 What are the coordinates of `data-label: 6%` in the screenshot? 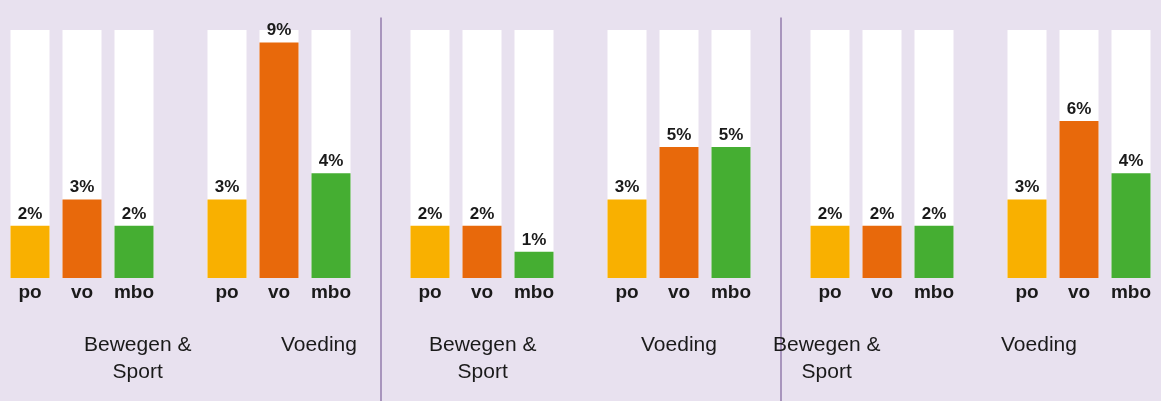 It's located at (1079, 108).